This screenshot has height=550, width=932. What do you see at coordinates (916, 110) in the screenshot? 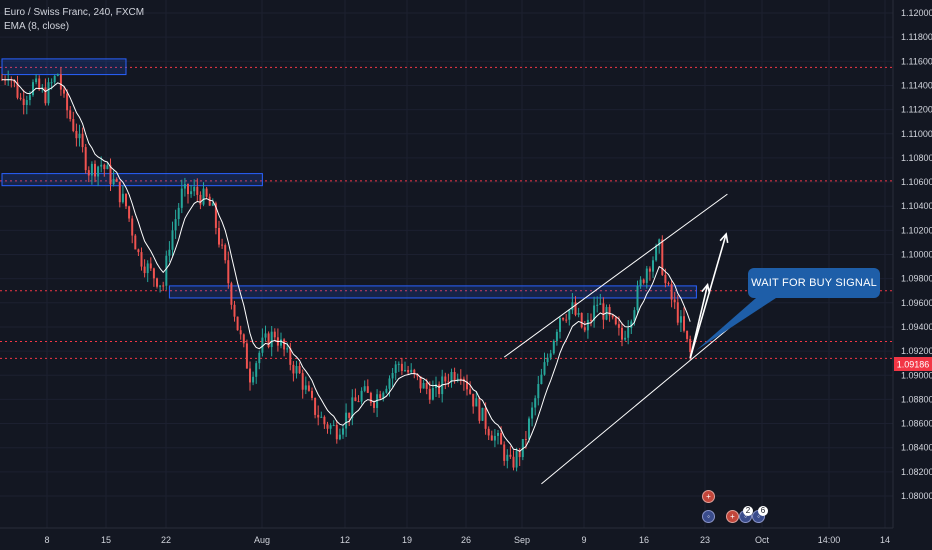
I see `y-tick-label: 1.11200` at bounding box center [916, 110].